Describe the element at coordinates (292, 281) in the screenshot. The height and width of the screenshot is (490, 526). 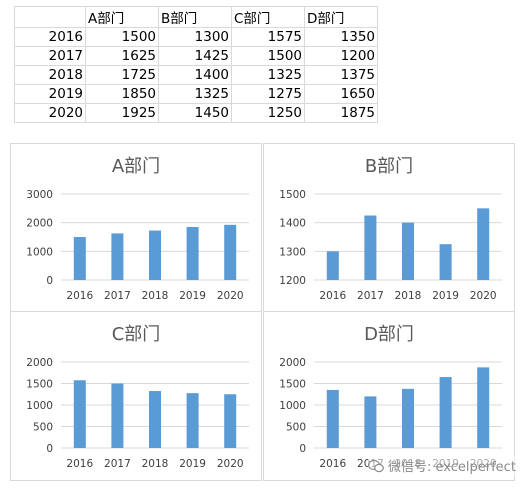
I see `y-tick-label: 1200` at that location.